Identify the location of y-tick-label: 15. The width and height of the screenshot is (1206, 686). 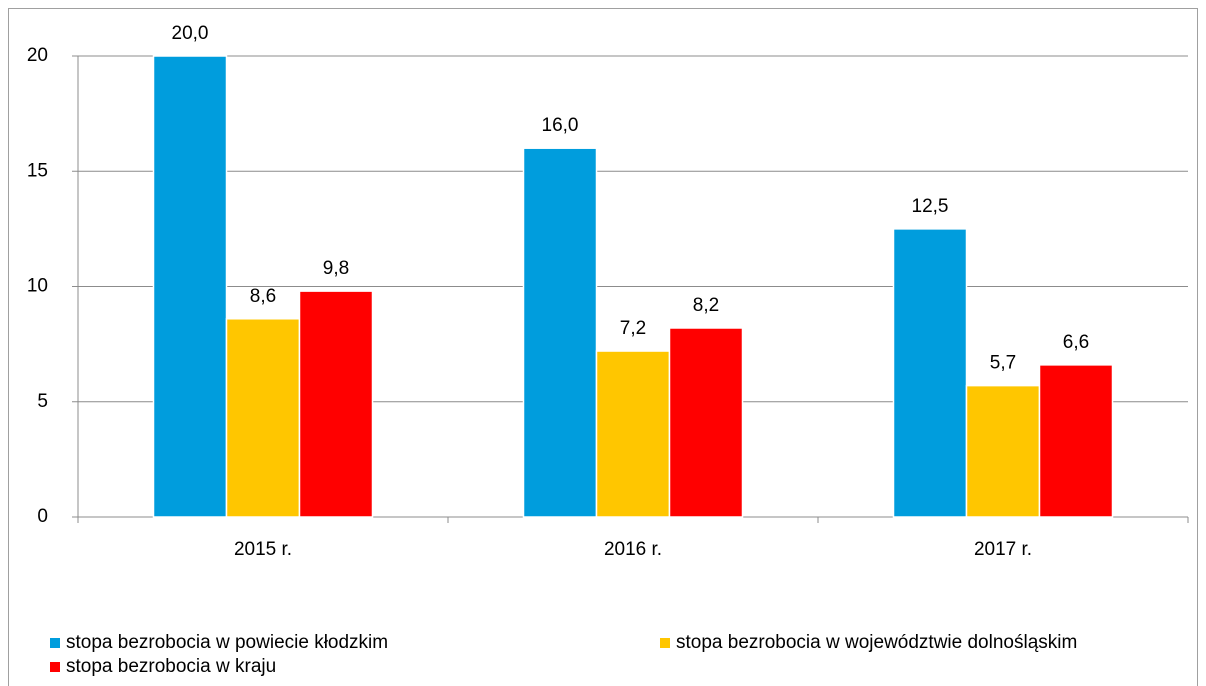
(37, 170).